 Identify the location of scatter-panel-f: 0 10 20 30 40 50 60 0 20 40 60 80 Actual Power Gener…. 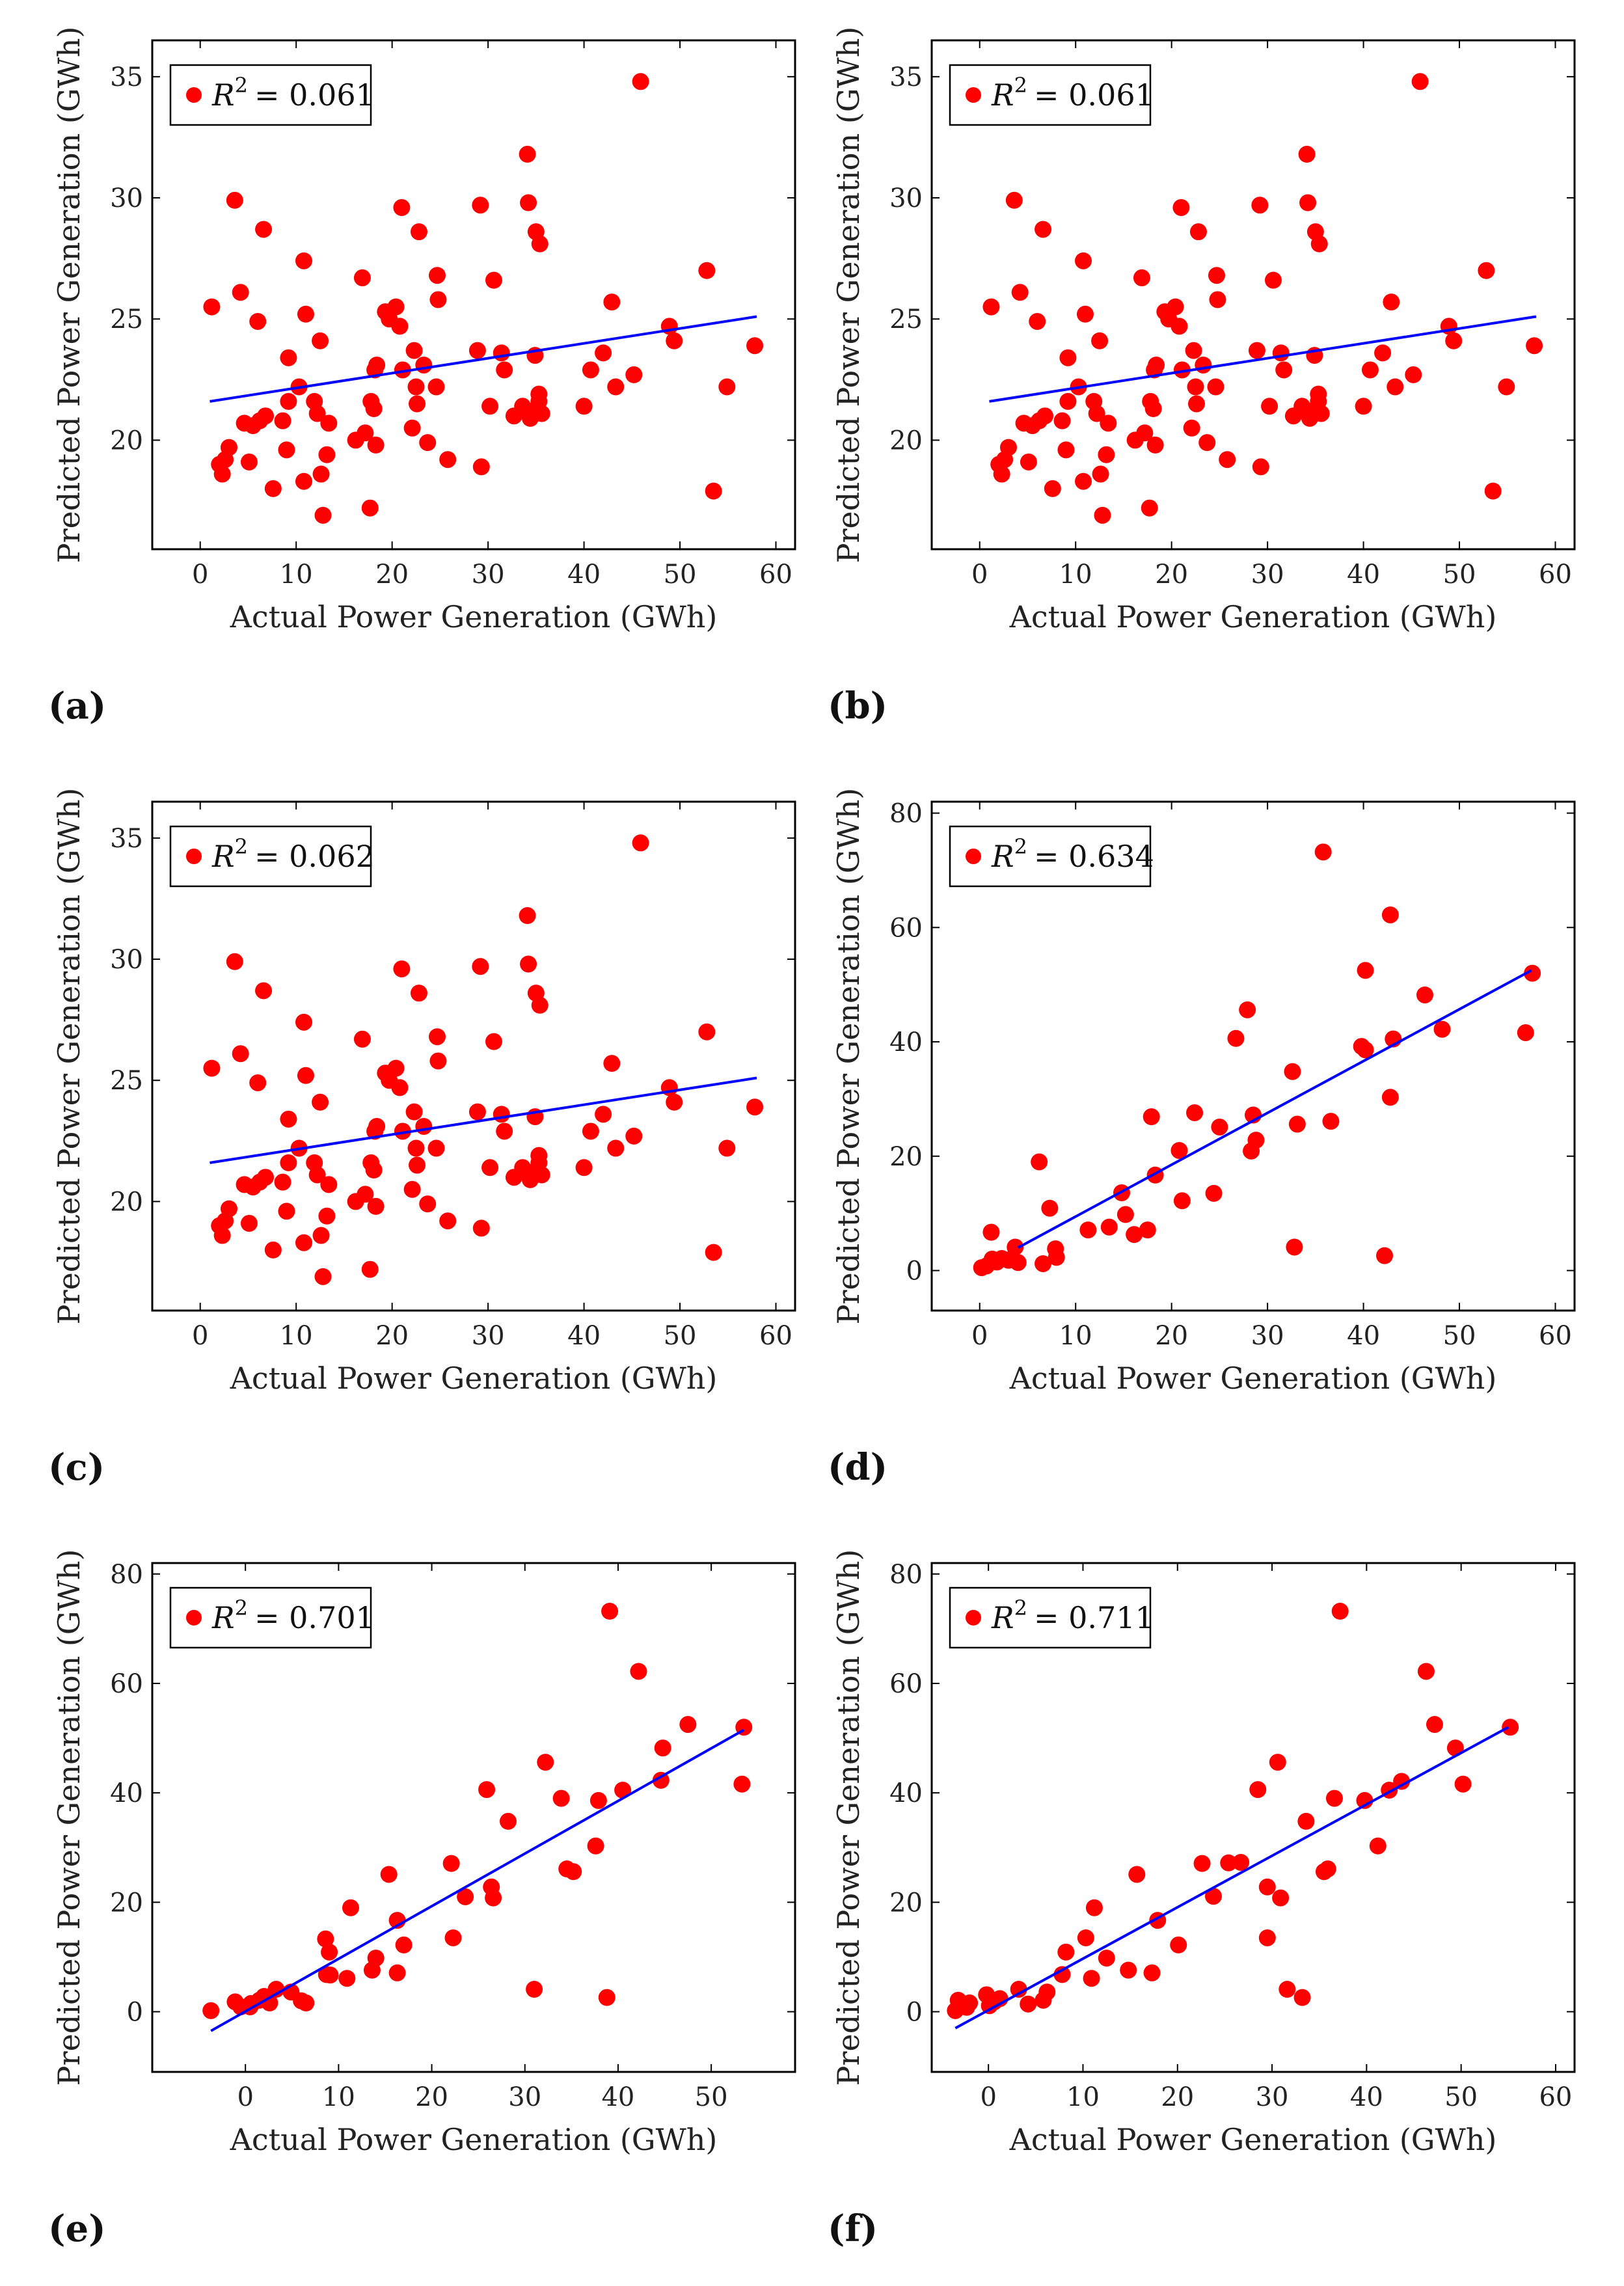
(1202, 1899).